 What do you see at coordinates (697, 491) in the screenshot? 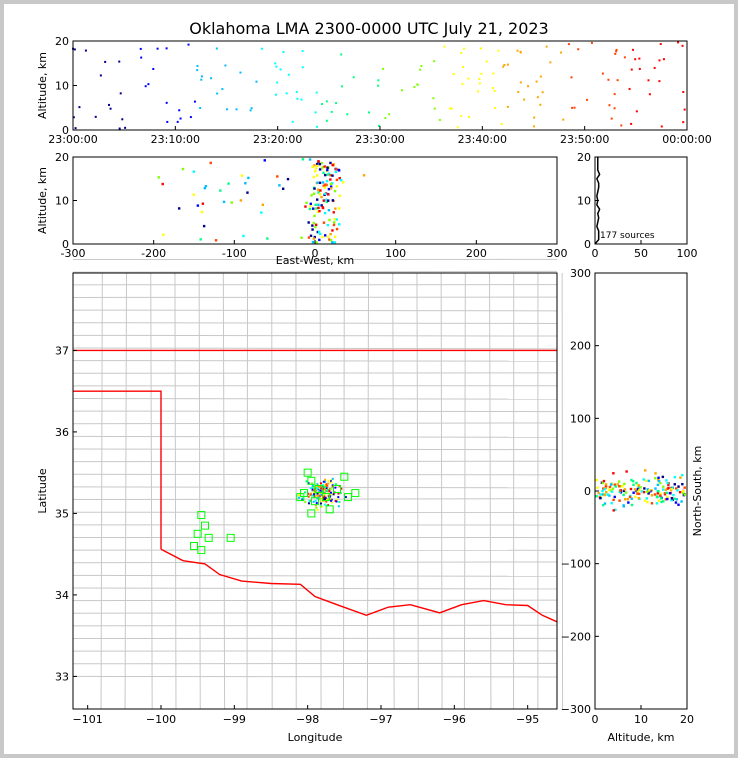
I see `northsouth-panel-ylabel: North-South, km` at bounding box center [697, 491].